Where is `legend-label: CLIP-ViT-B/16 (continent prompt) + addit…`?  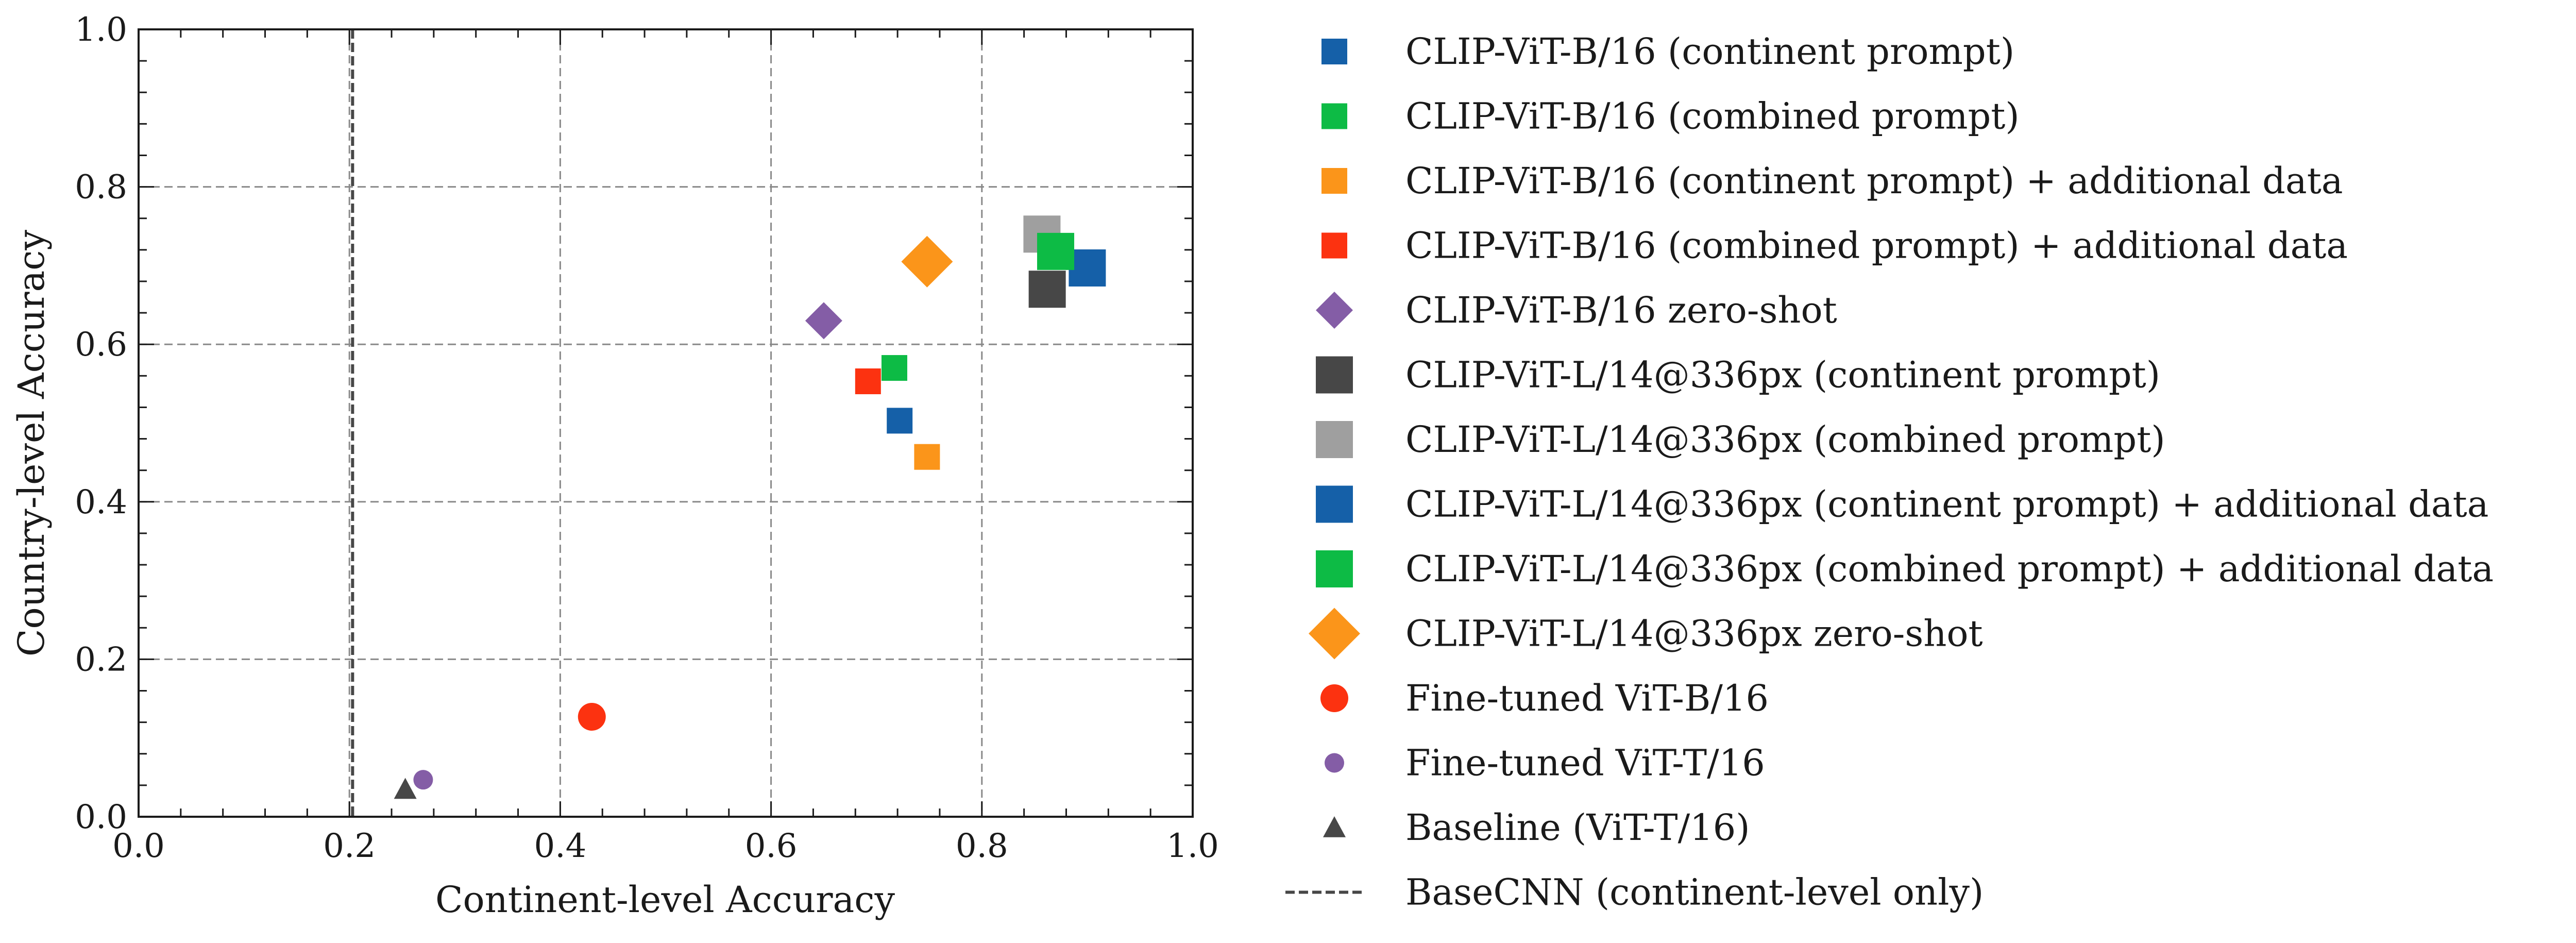
legend-label: CLIP-ViT-B/16 (continent prompt) + addit… is located at coordinates (1874, 181).